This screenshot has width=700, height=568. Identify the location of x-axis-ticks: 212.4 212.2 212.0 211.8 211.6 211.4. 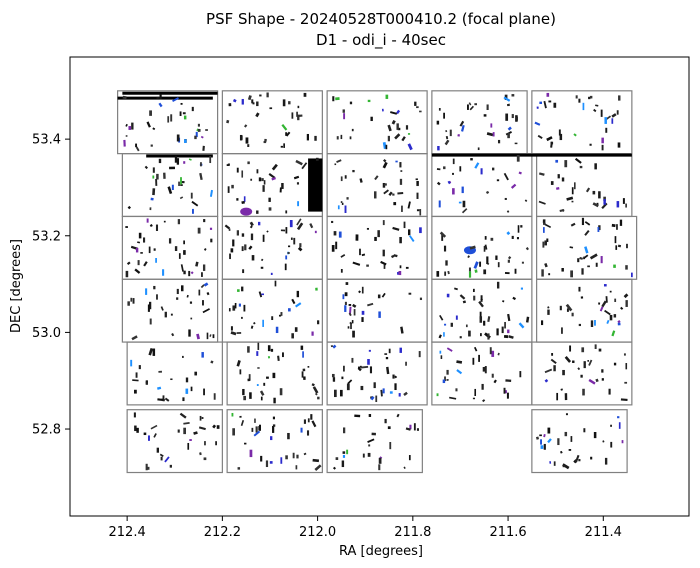
(365, 528).